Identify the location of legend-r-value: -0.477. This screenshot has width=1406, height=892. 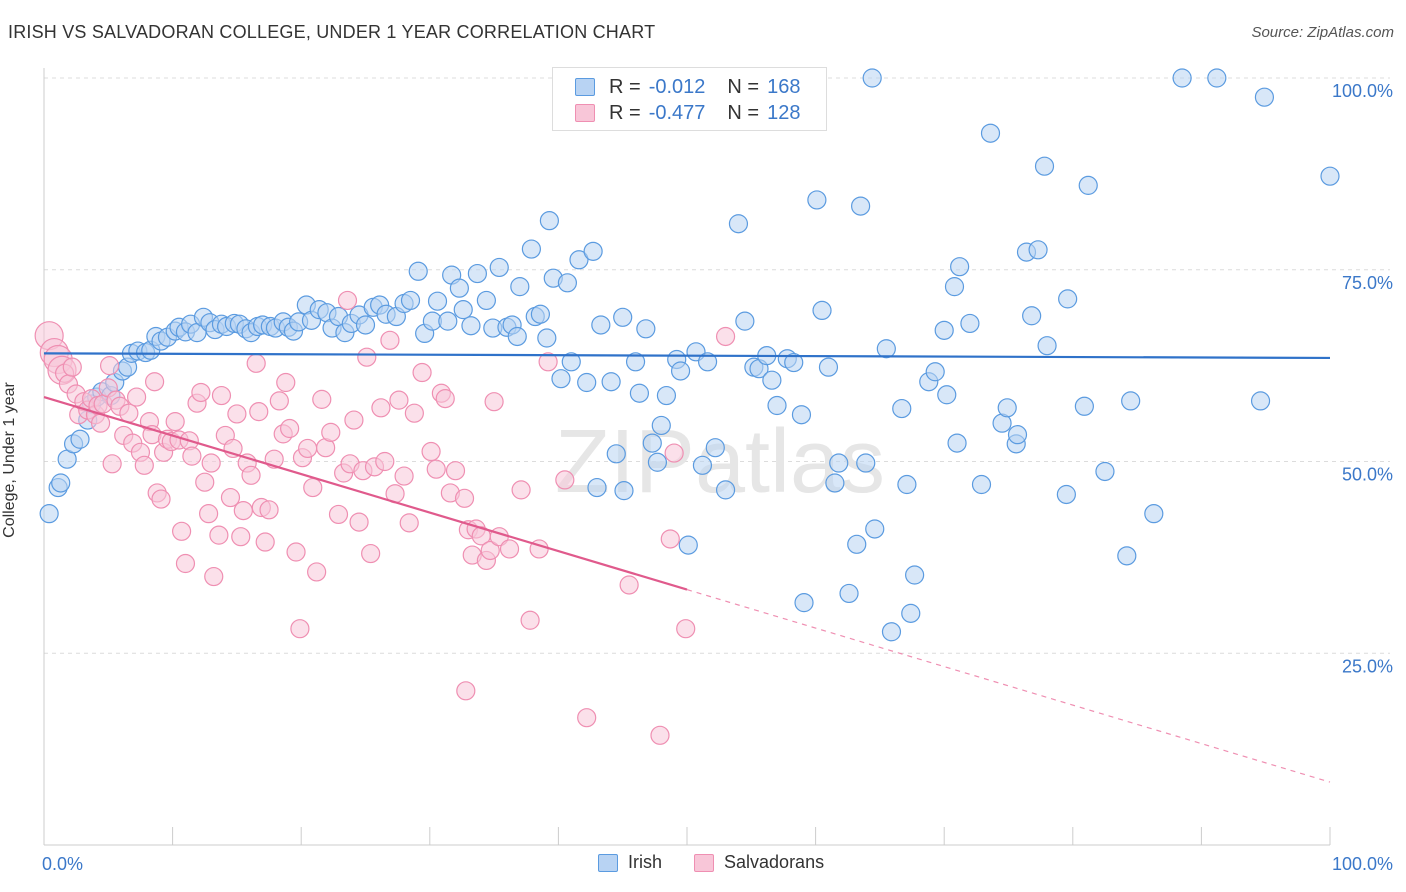
(677, 112).